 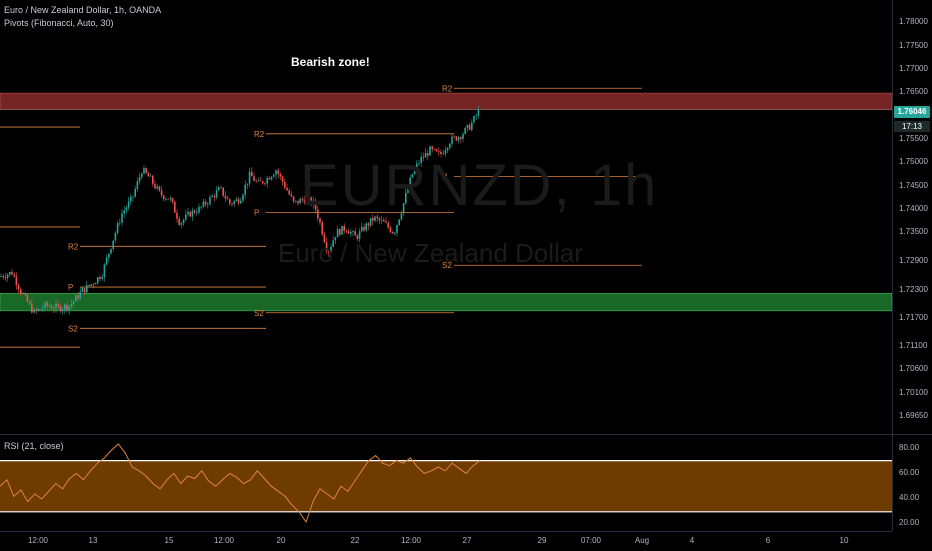 What do you see at coordinates (768, 540) in the screenshot?
I see `time-tick: 6` at bounding box center [768, 540].